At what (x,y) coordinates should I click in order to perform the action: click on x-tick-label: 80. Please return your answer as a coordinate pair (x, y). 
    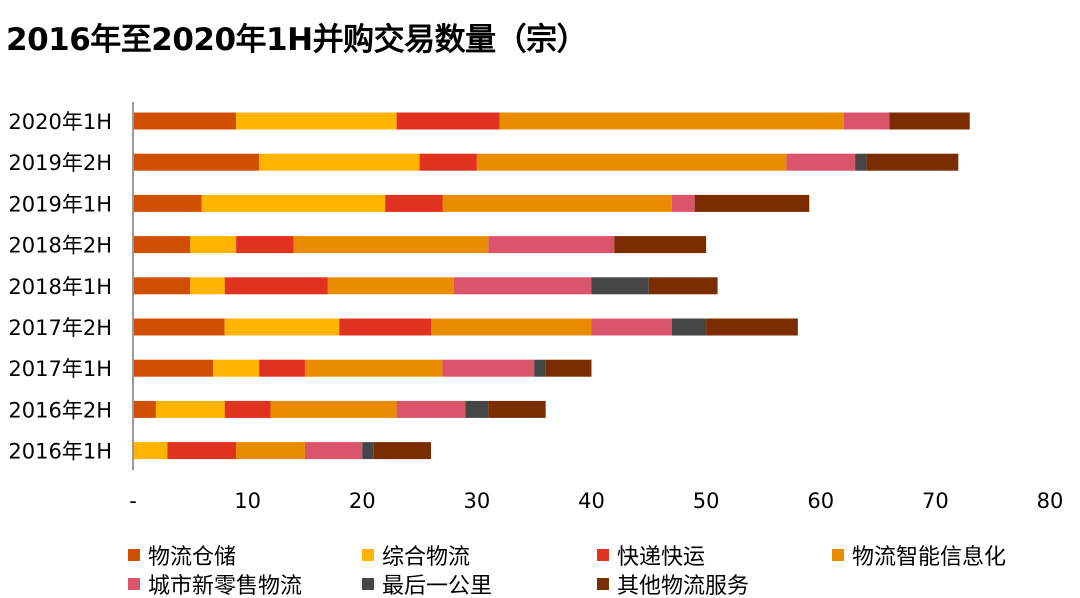
    Looking at the image, I should click on (1050, 501).